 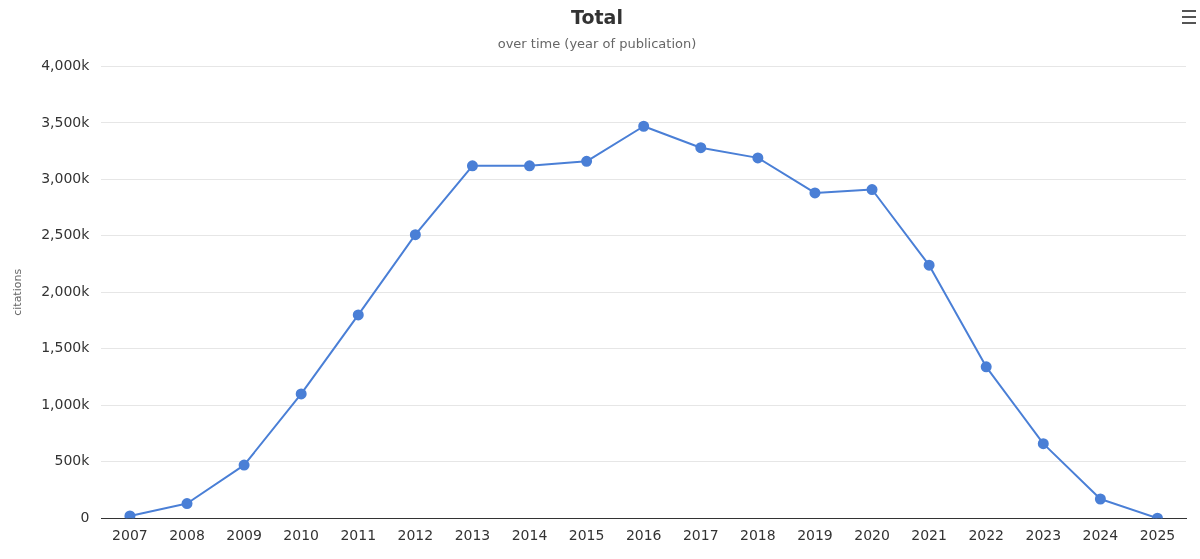 What do you see at coordinates (1043, 535) in the screenshot?
I see `x-tick-label: 2023` at bounding box center [1043, 535].